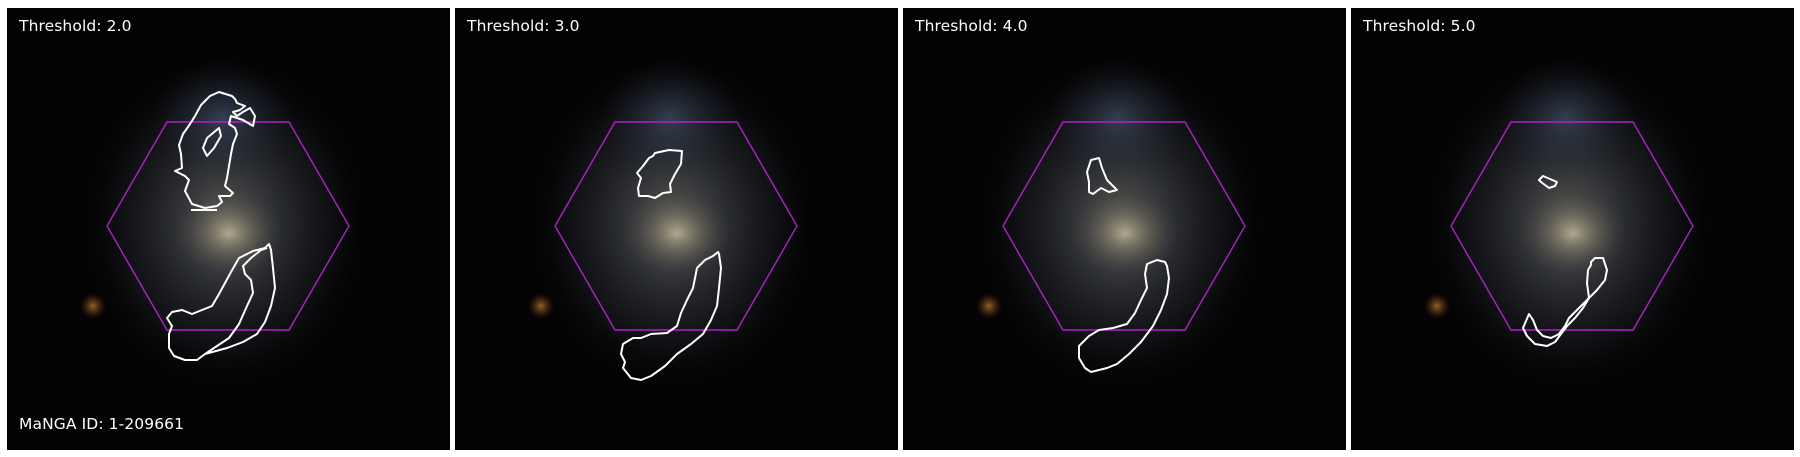  What do you see at coordinates (523, 26) in the screenshot?
I see `threshold-label: Threshold: 3.0` at bounding box center [523, 26].